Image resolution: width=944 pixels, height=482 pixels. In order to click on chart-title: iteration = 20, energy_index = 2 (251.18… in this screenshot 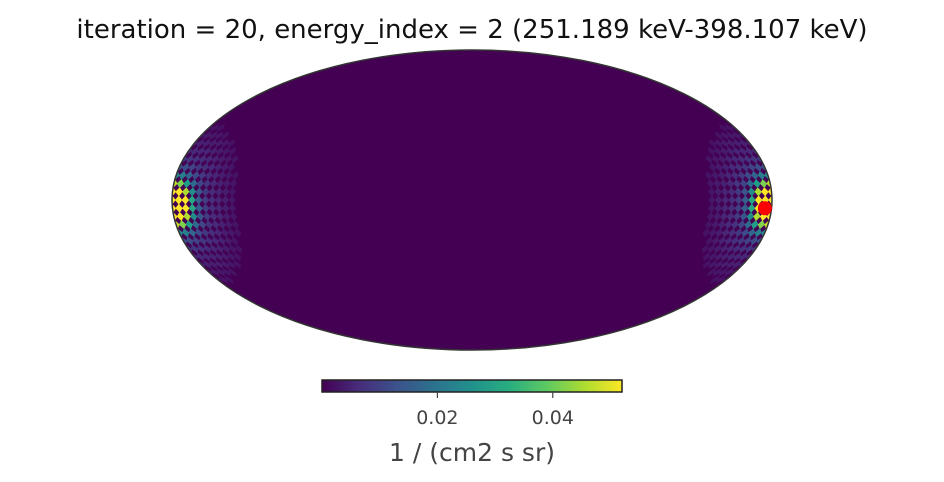, I will do `click(471, 30)`.